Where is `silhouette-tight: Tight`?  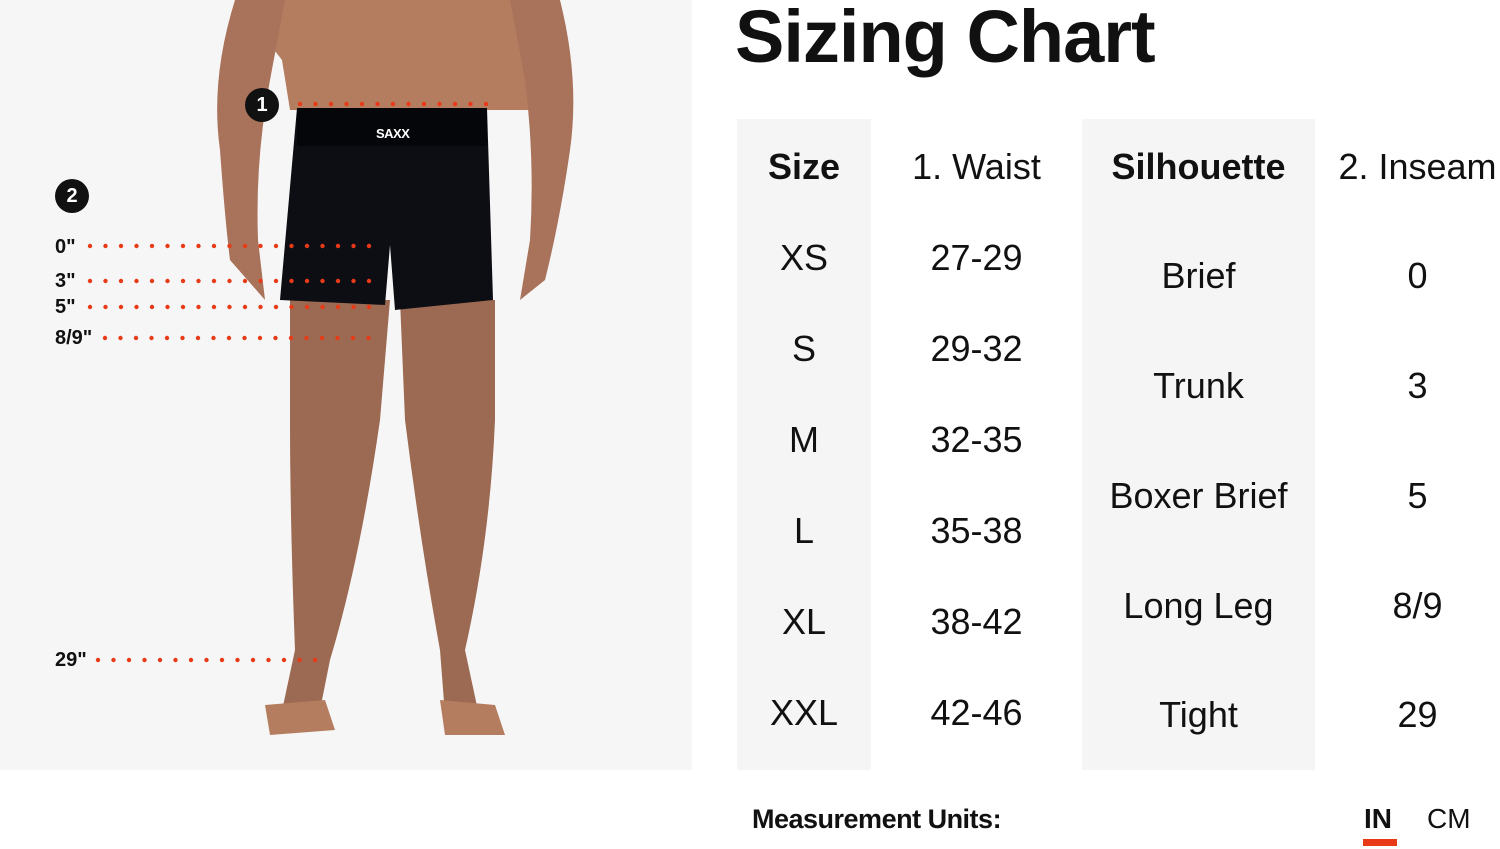 silhouette-tight: Tight is located at coordinates (1198, 714).